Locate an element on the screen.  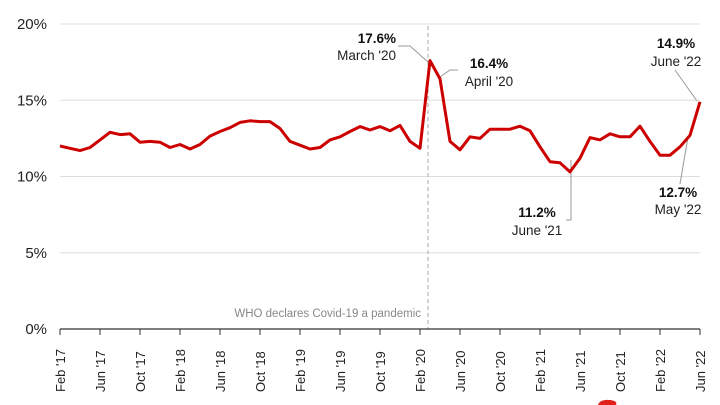
y-tick-label: 10% is located at coordinates (32, 177).